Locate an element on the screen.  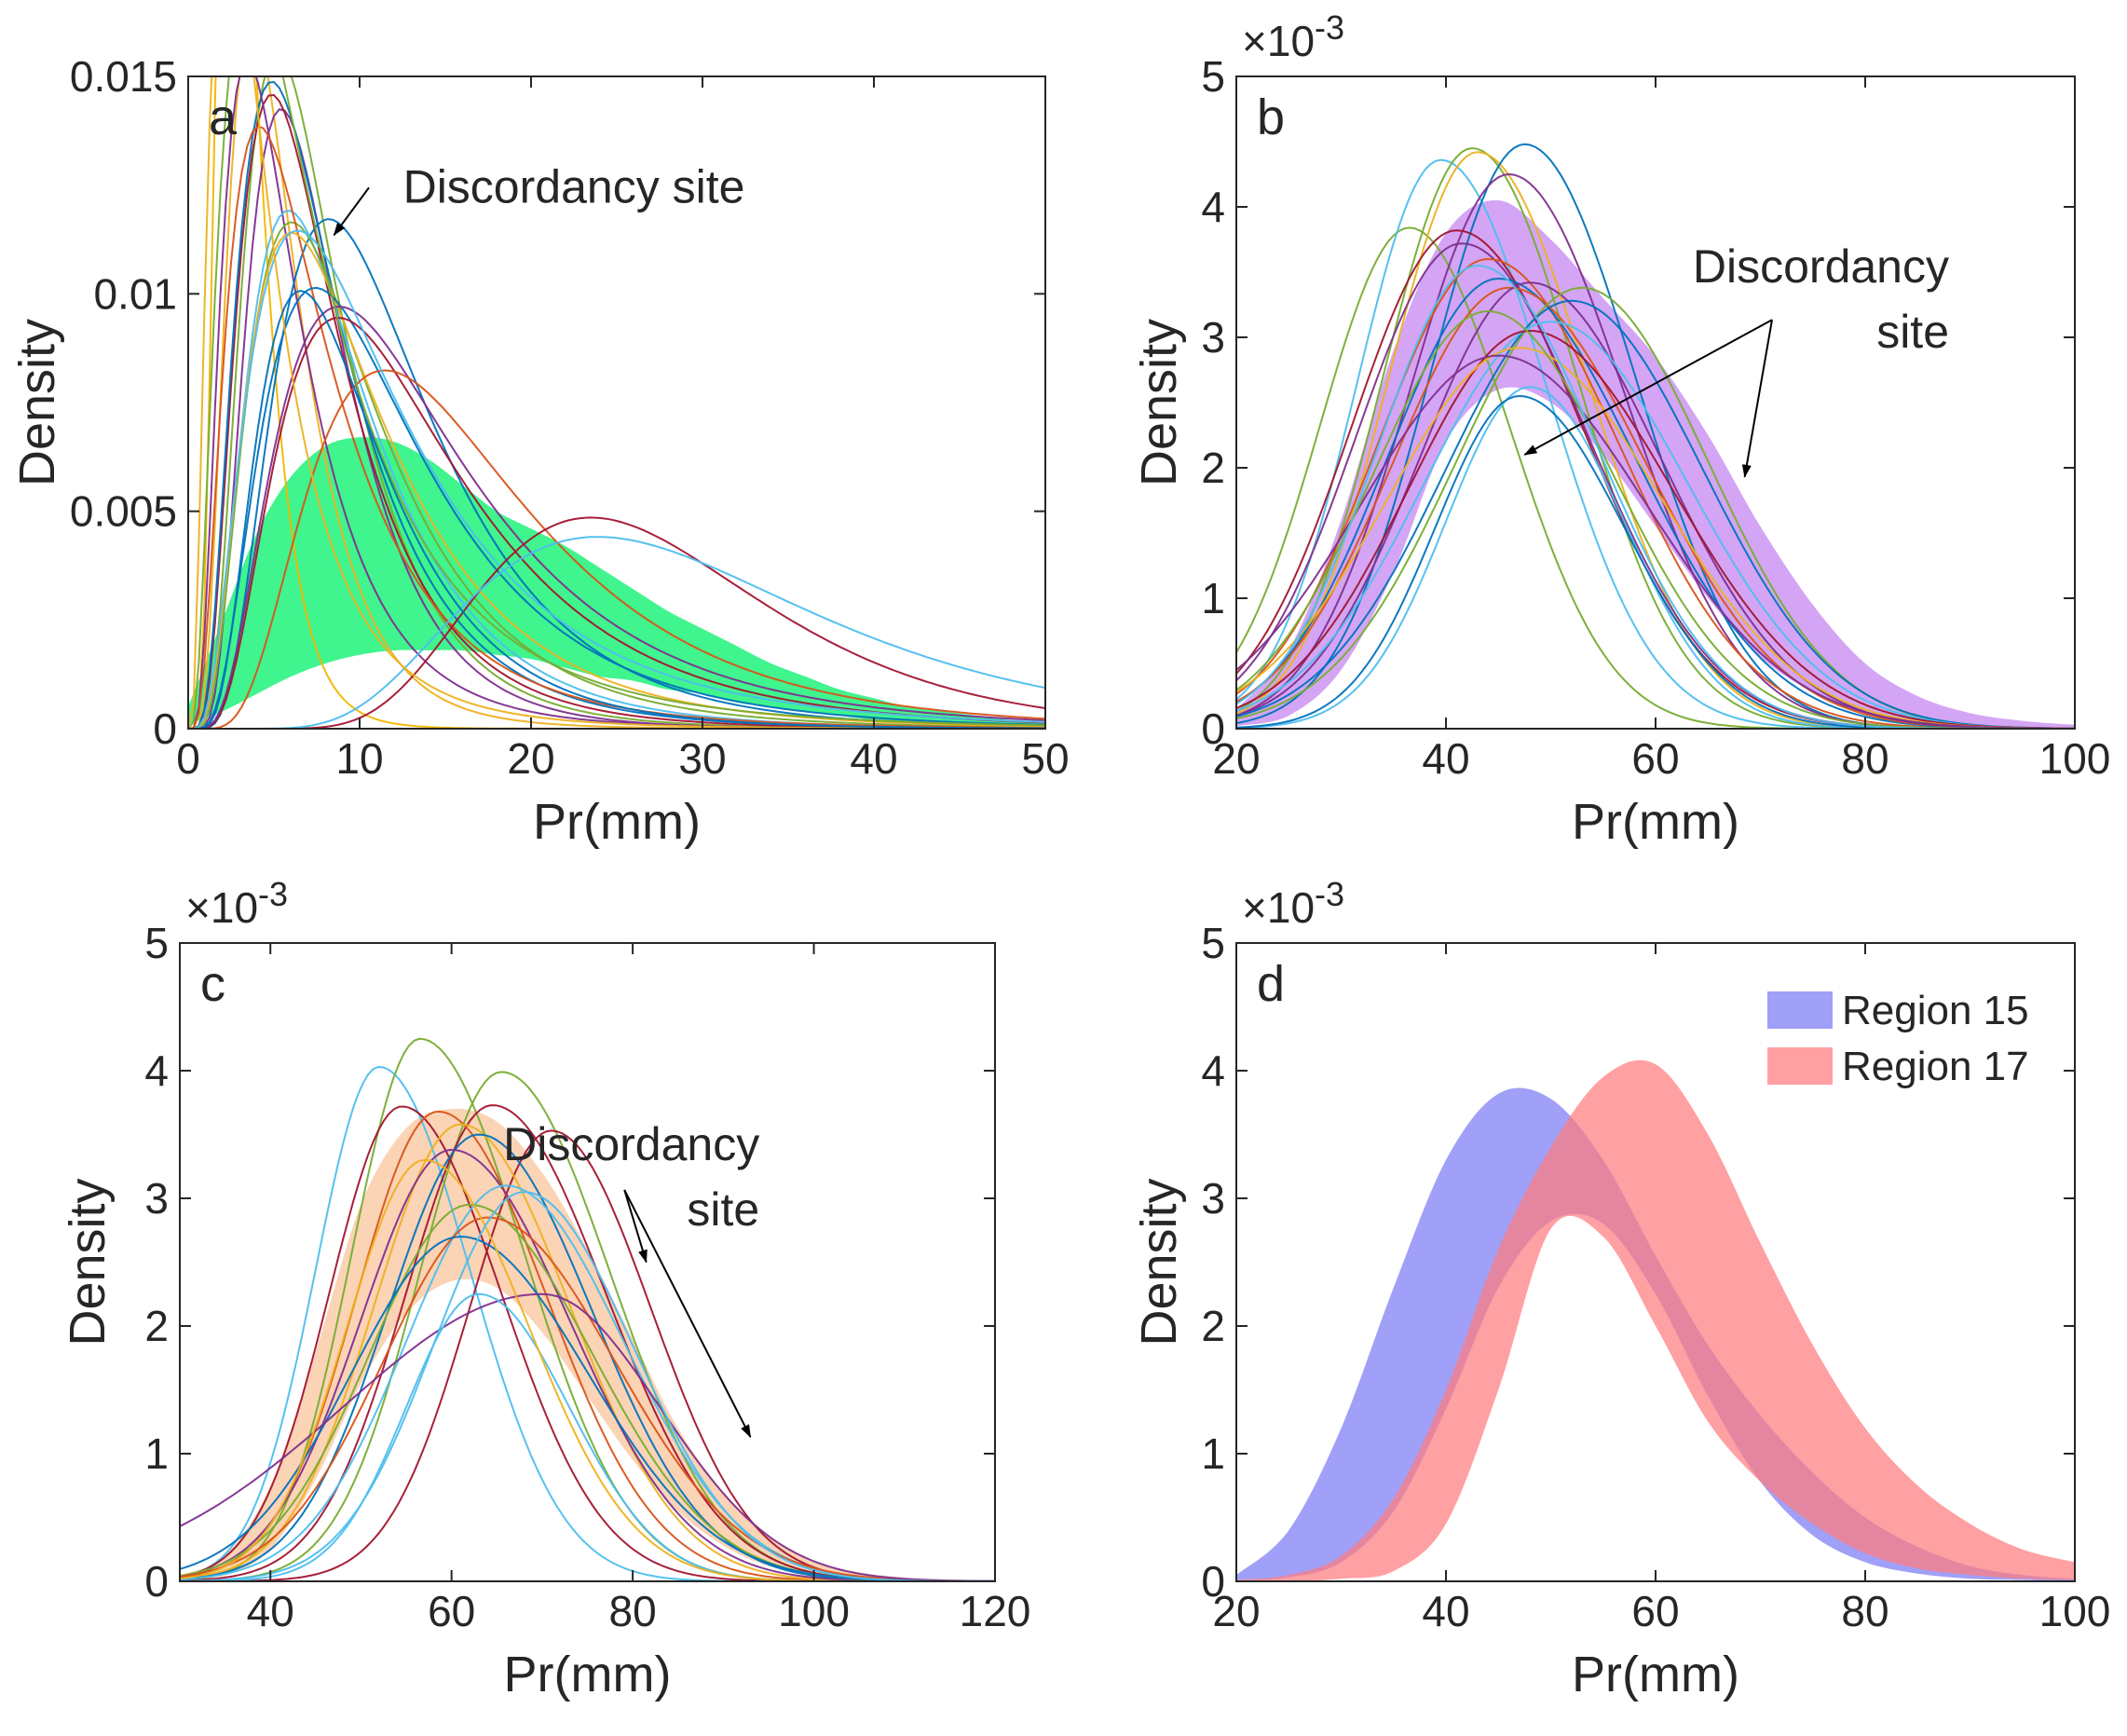
x-tick-label: 30 is located at coordinates (702, 758).